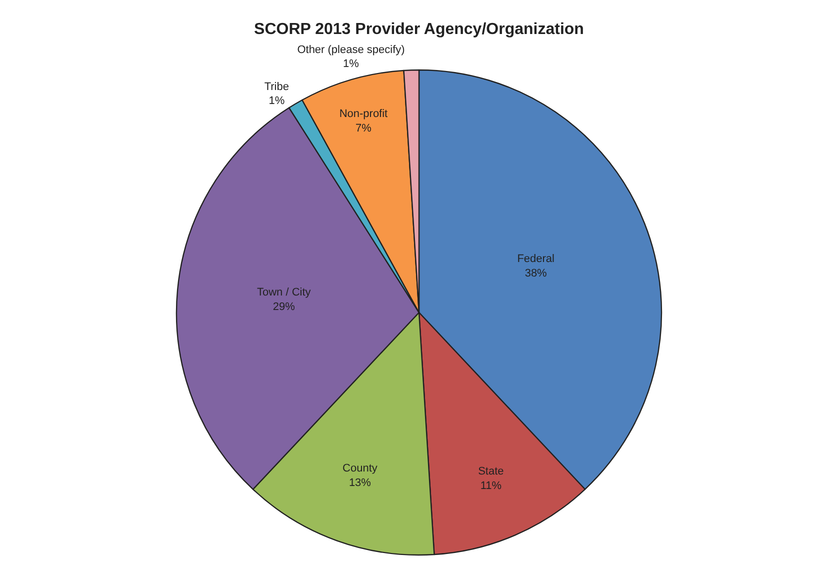  I want to click on slice-label: Other (please specify), so click(351, 50).